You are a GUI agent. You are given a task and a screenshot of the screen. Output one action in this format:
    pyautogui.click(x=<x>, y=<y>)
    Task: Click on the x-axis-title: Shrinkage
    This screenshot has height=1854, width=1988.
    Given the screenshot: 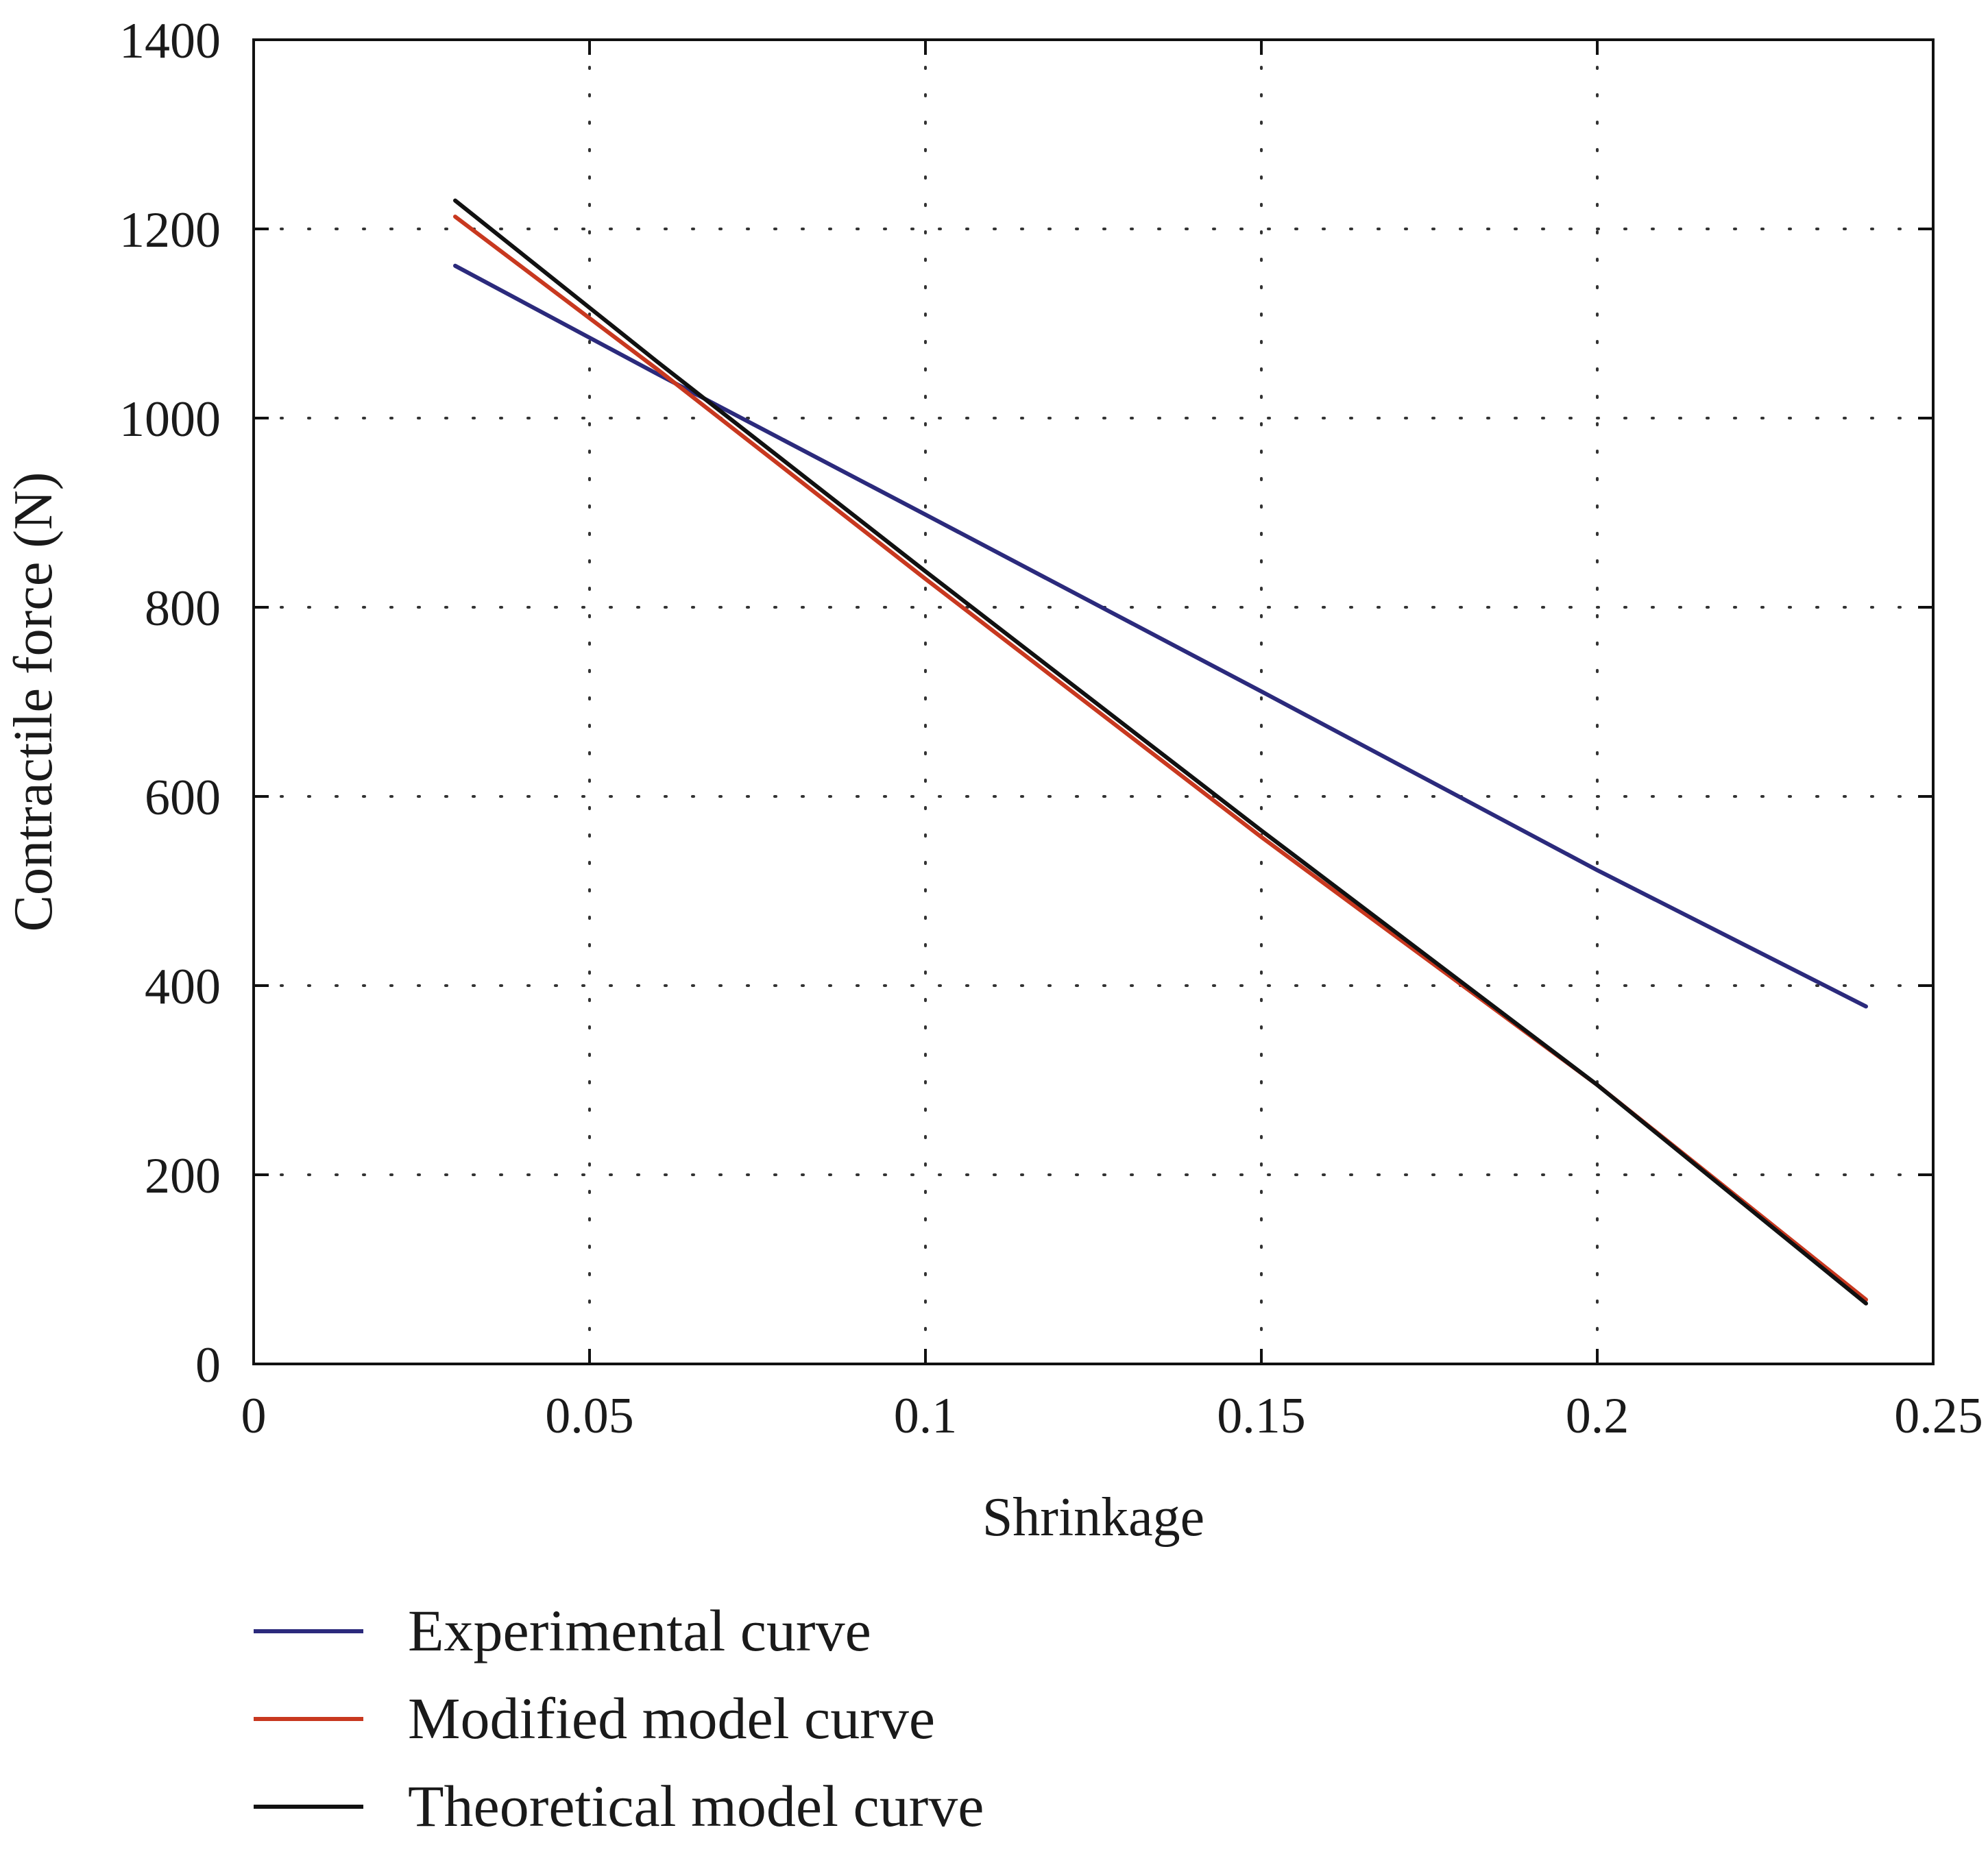 What is the action you would take?
    pyautogui.click(x=1093, y=1517)
    